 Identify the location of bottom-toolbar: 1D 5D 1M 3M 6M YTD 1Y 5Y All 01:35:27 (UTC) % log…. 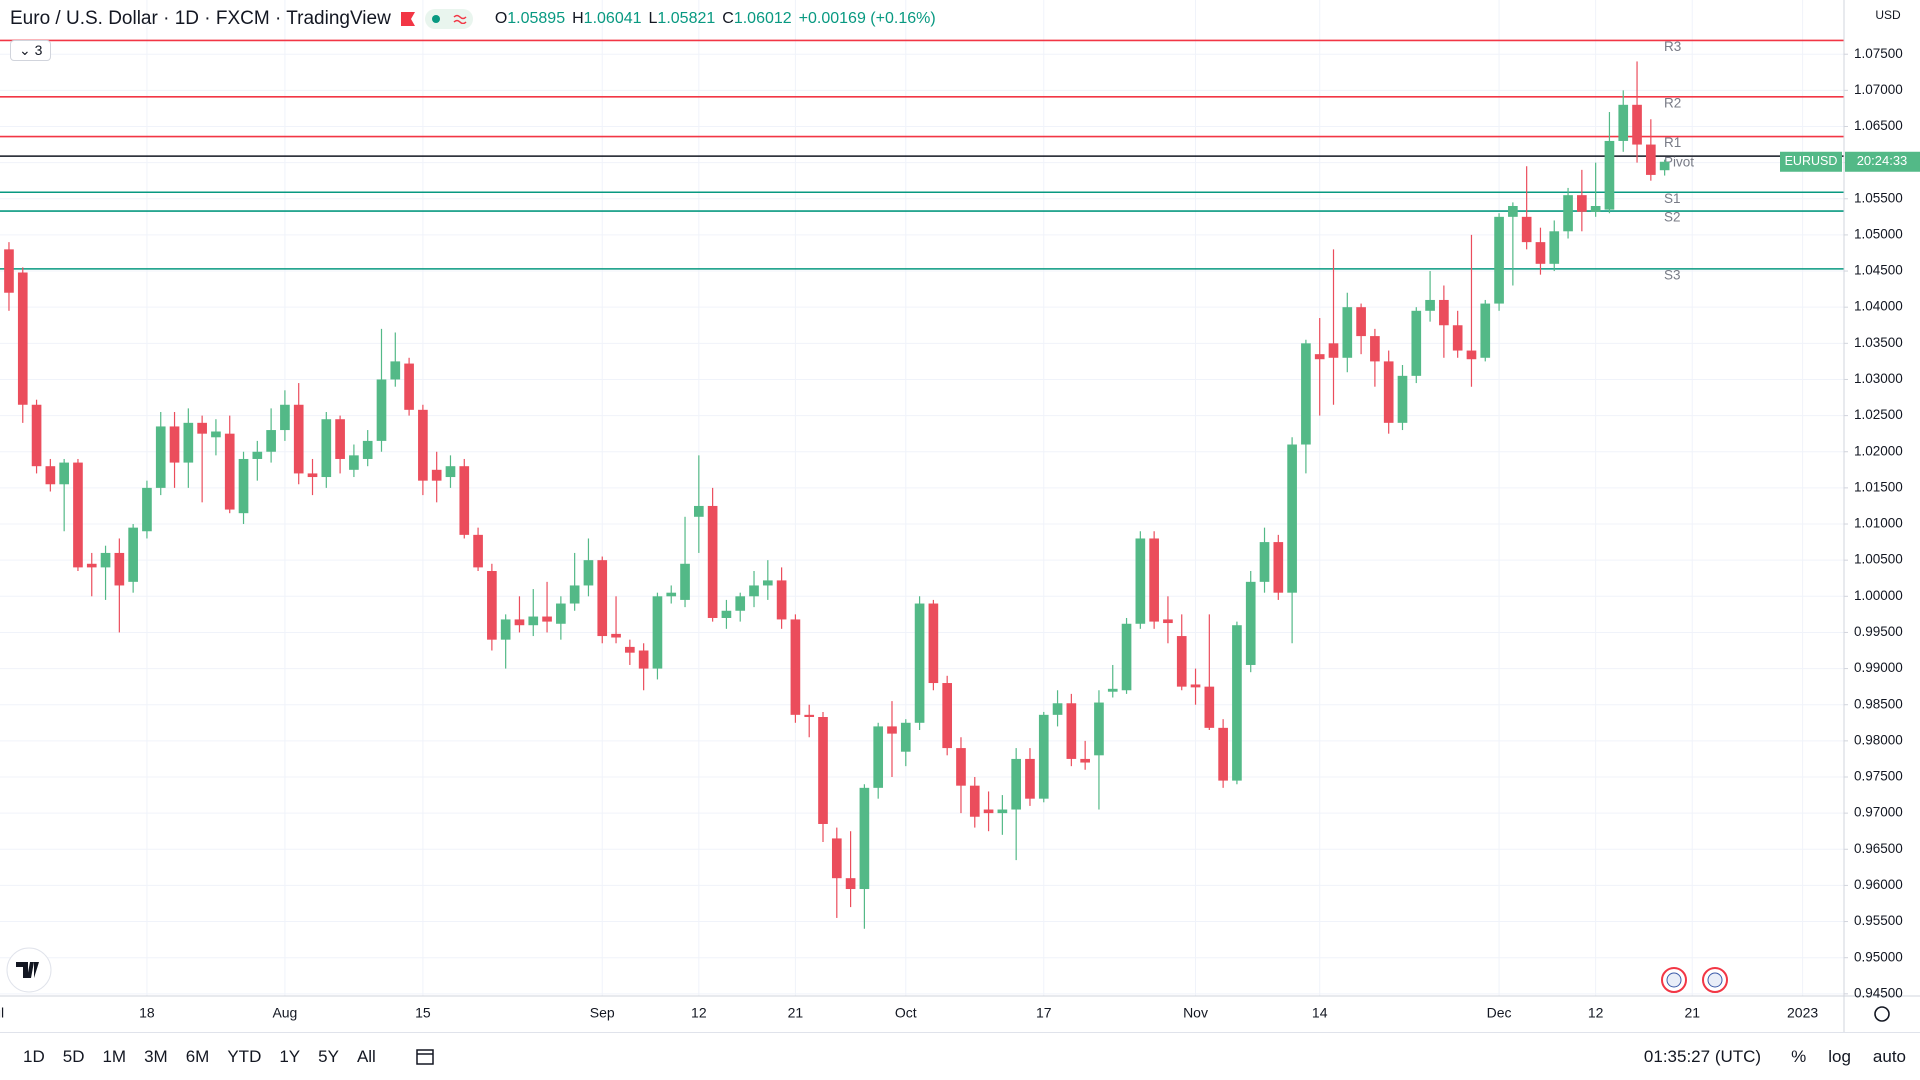
(960, 1056).